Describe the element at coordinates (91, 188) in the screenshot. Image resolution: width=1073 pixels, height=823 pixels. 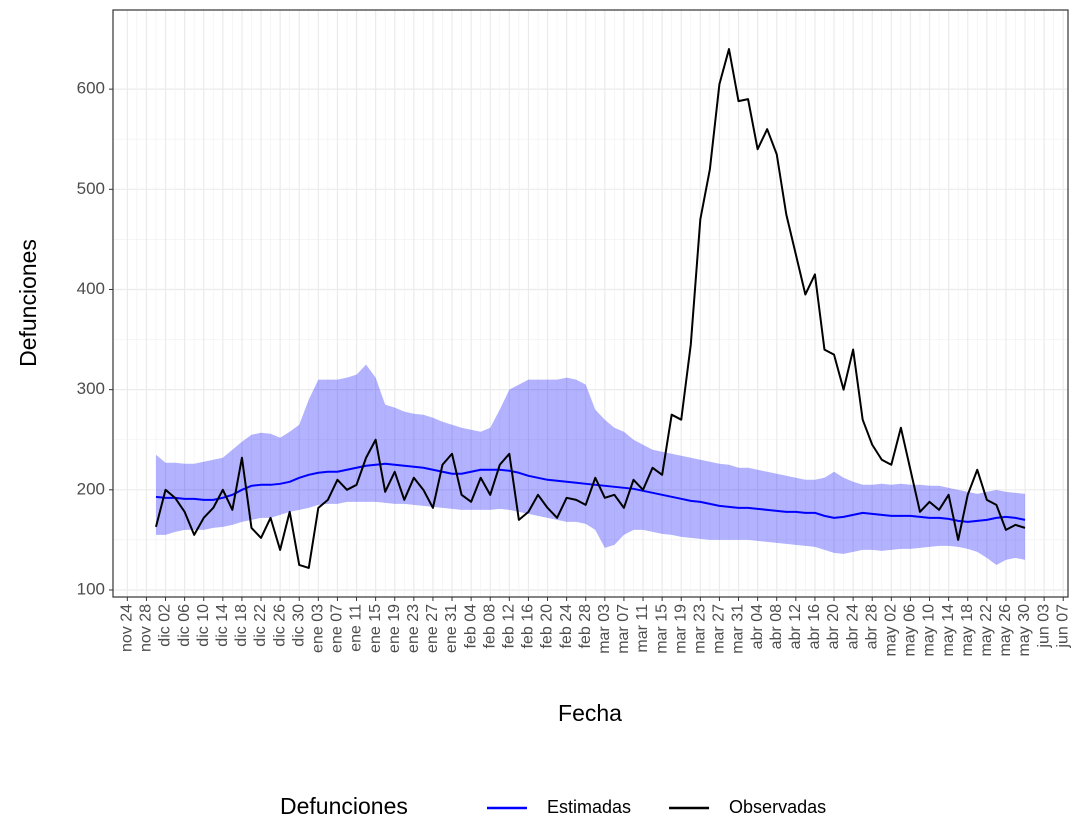
I see `y-tick-label: 500` at that location.